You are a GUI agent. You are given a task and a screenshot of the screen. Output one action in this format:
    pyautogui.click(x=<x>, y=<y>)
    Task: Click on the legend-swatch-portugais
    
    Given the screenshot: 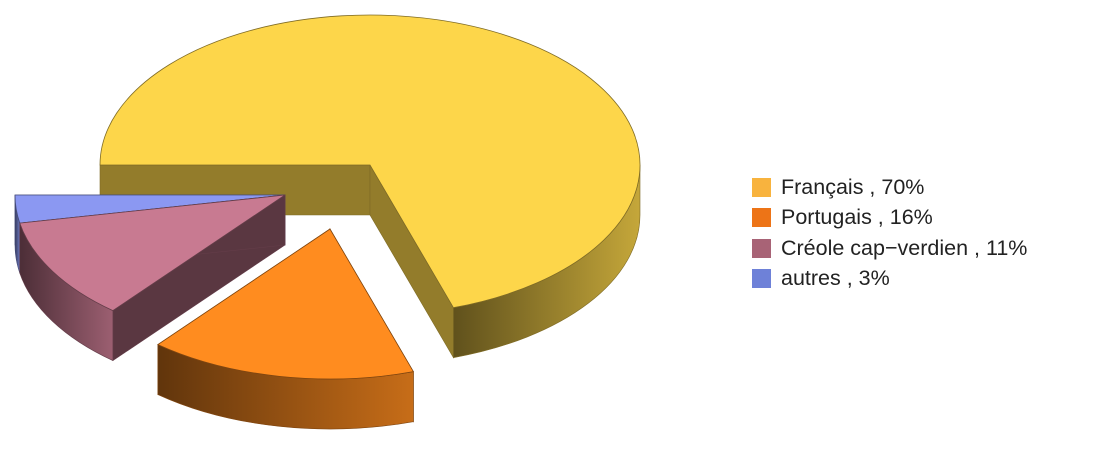 What is the action you would take?
    pyautogui.click(x=761, y=218)
    